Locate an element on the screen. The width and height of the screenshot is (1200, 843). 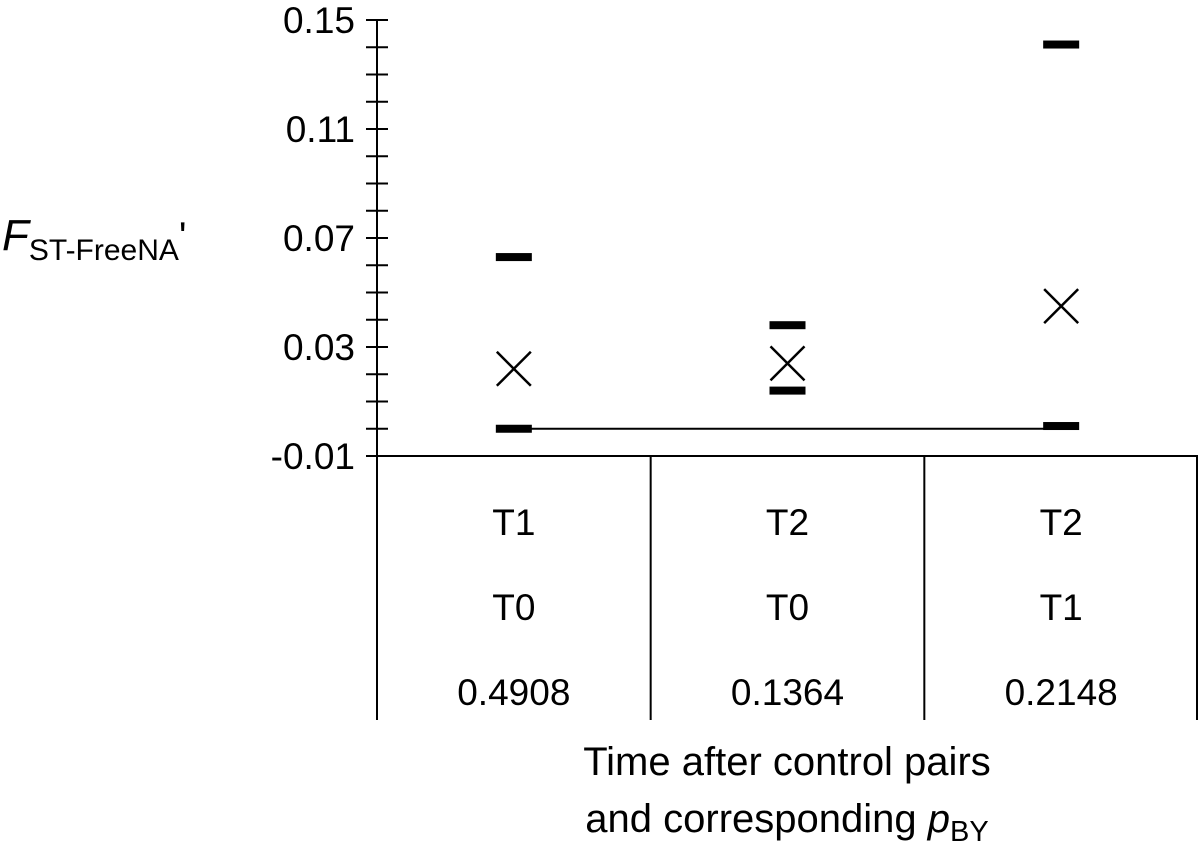
x-axis-title-line1: Time after control pairs is located at coordinates (787, 762).